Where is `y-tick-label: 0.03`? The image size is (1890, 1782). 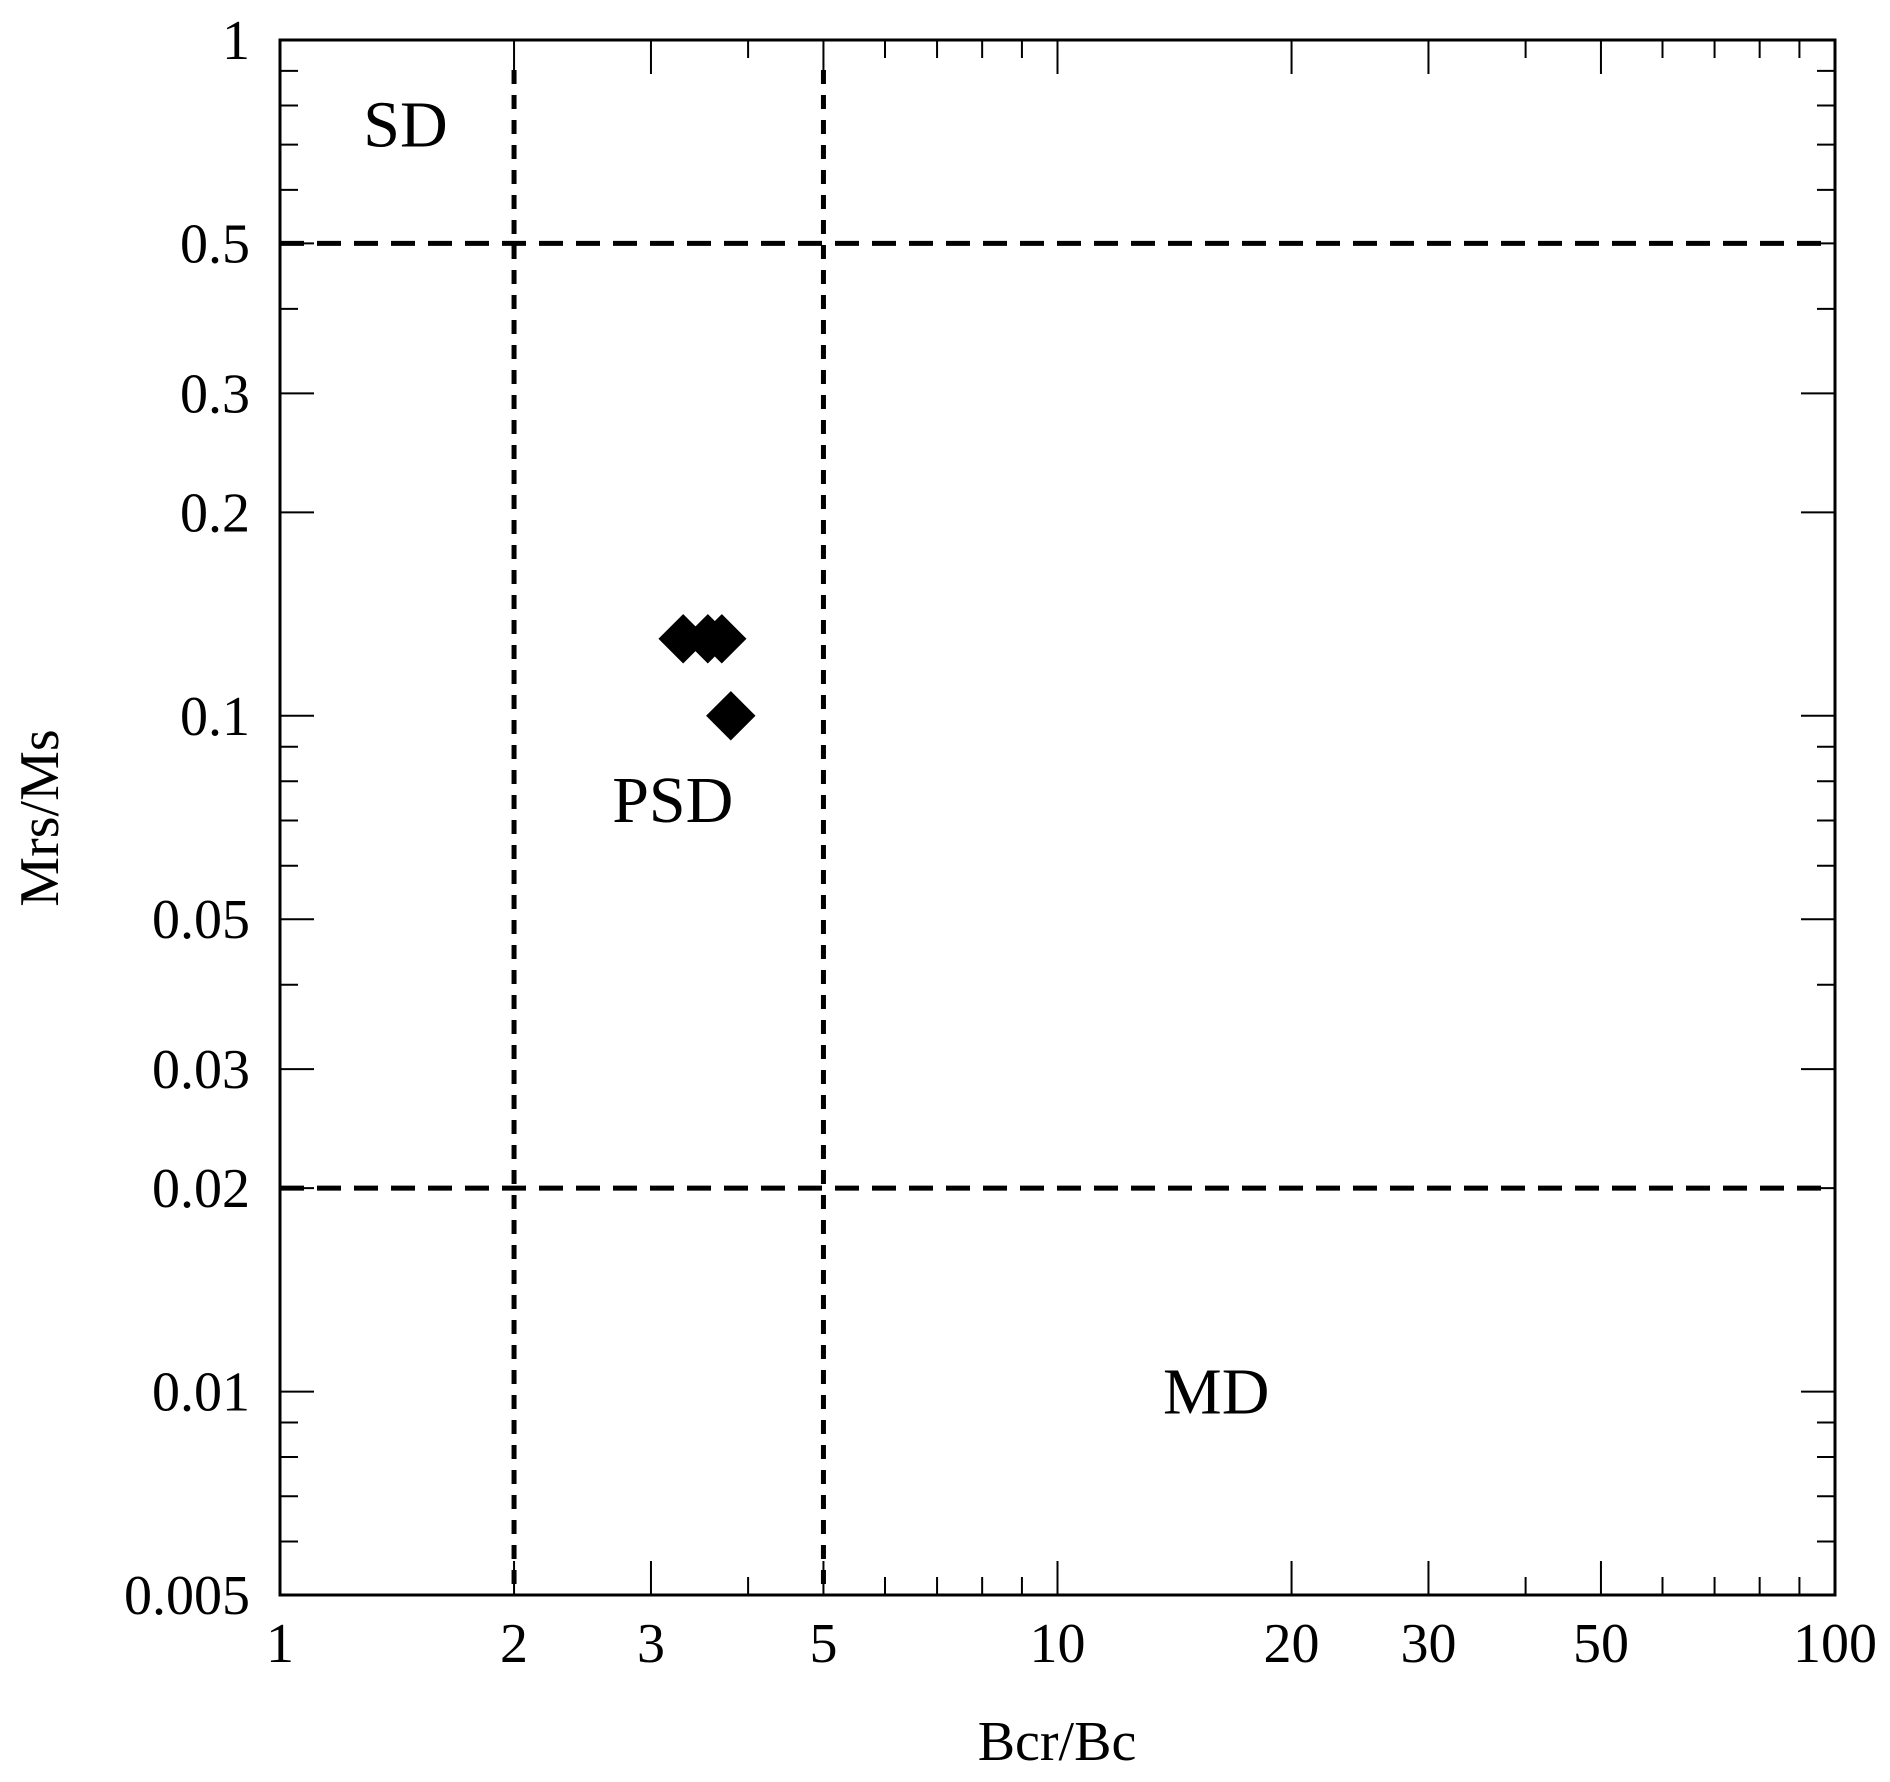
y-tick-label: 0.03 is located at coordinates (201, 1070).